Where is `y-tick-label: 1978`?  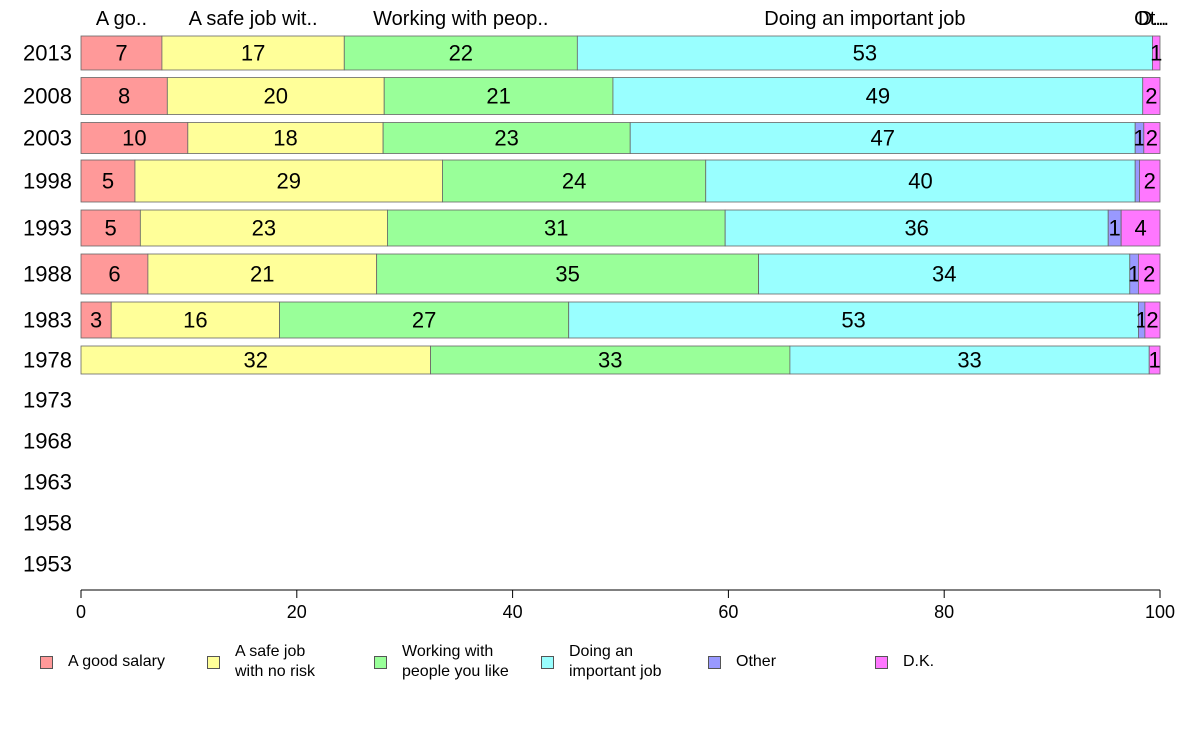
y-tick-label: 1978 is located at coordinates (47, 360).